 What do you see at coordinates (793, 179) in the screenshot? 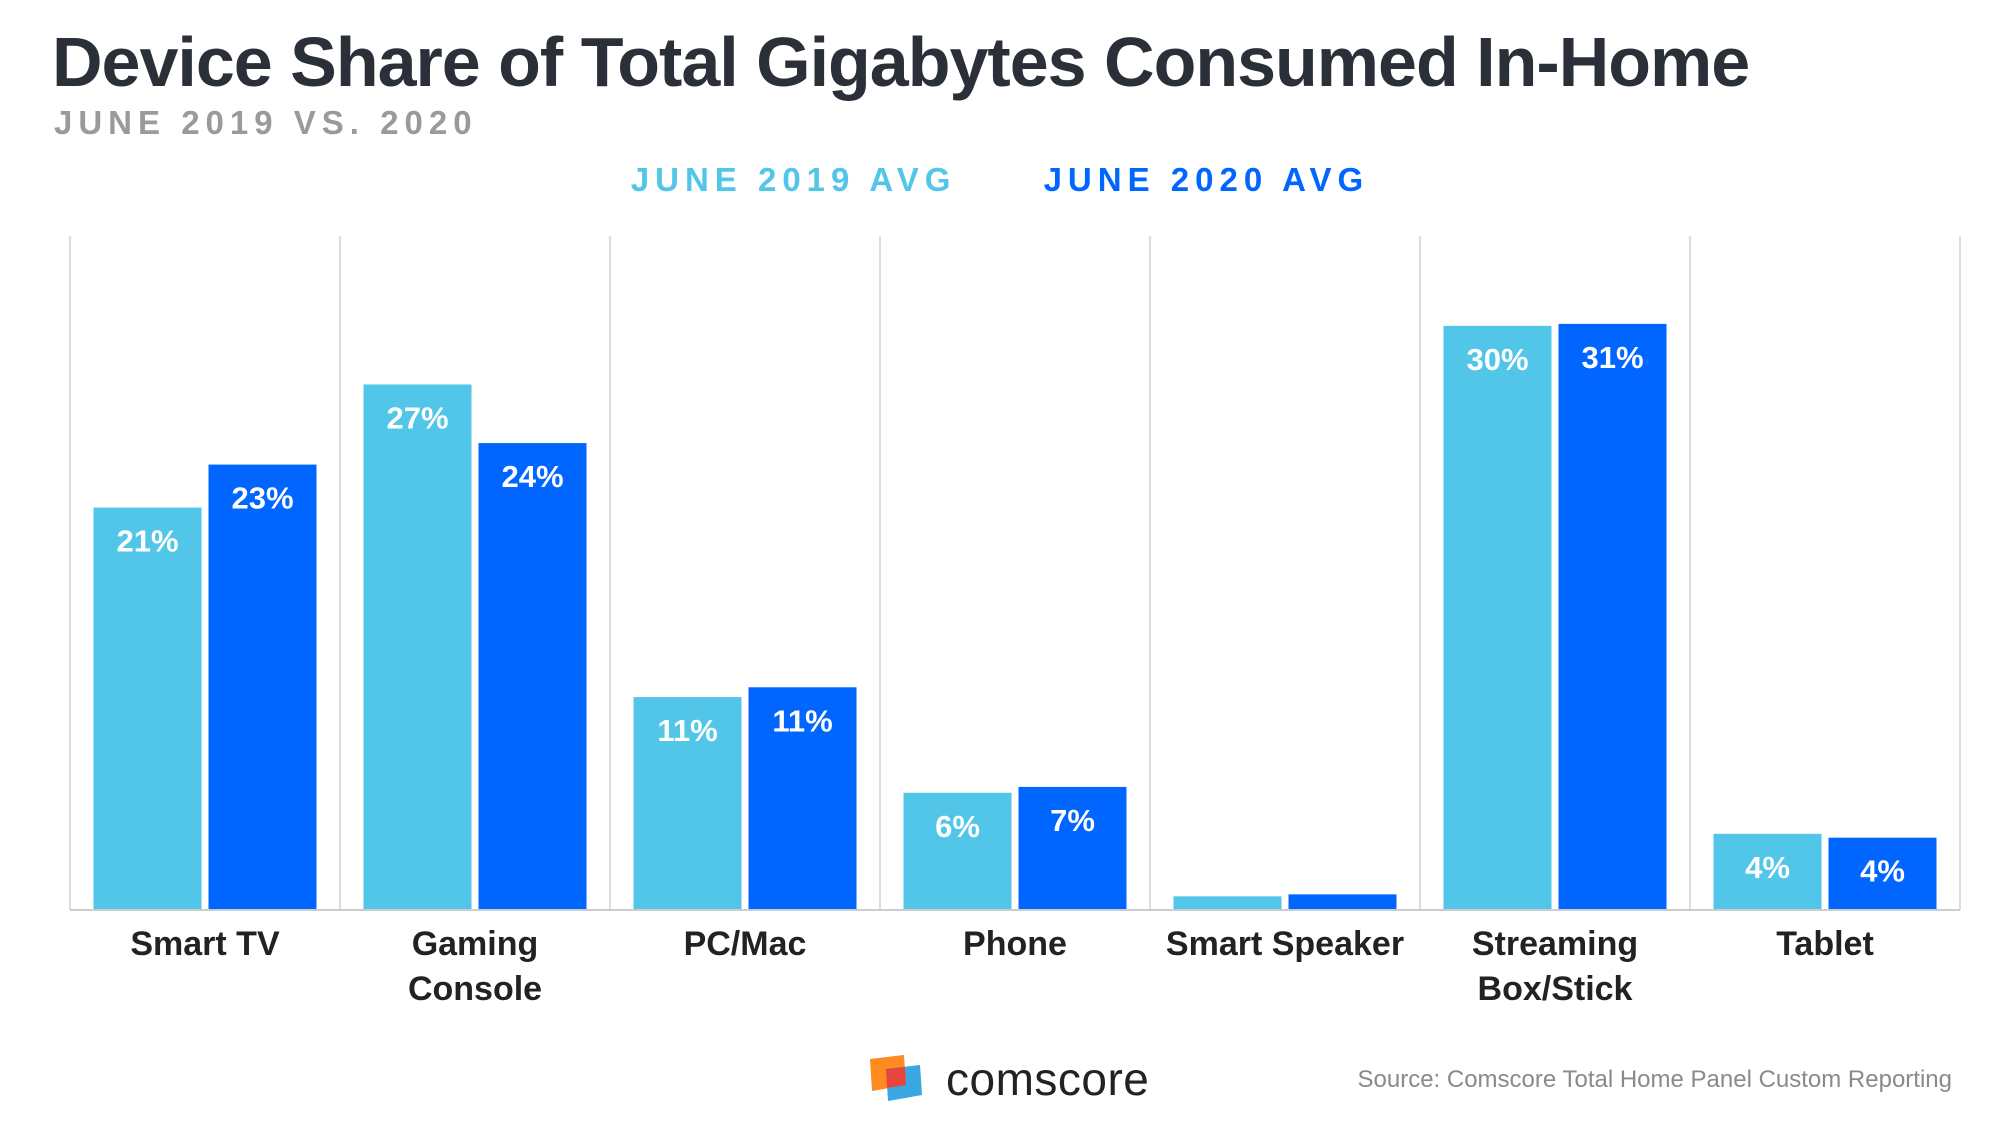
I see `legend-item-2019: JUNE 2019 AVG` at bounding box center [793, 179].